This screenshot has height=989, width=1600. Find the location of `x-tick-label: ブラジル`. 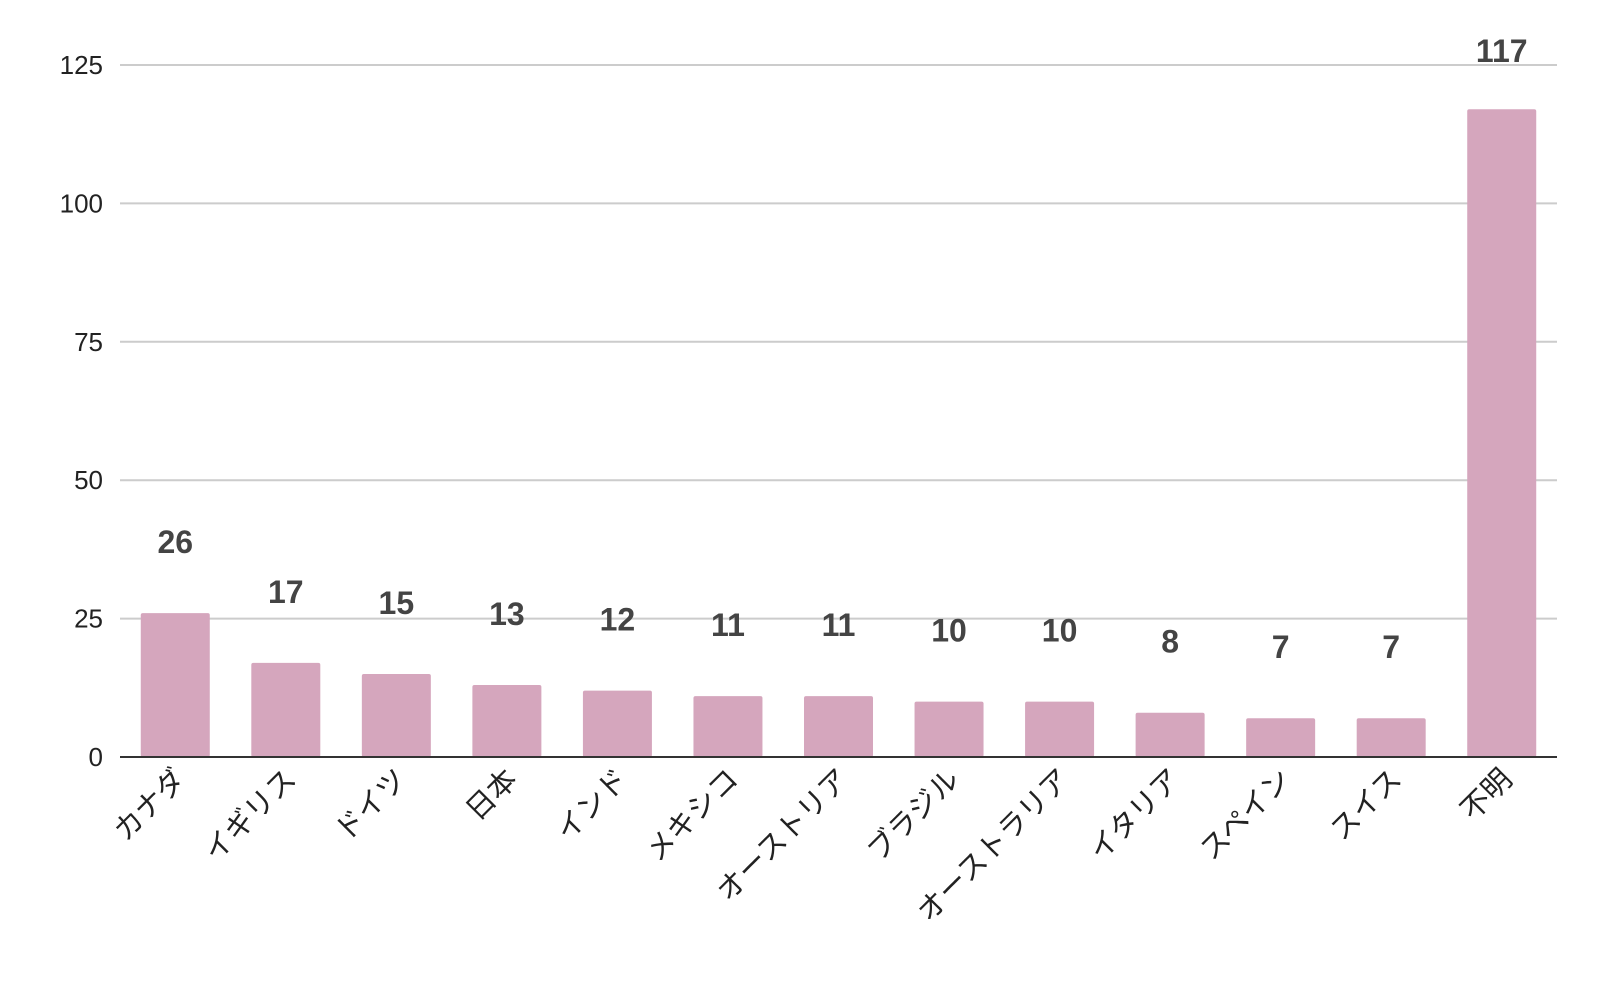

x-tick-label: ブラジル is located at coordinates (913, 815).